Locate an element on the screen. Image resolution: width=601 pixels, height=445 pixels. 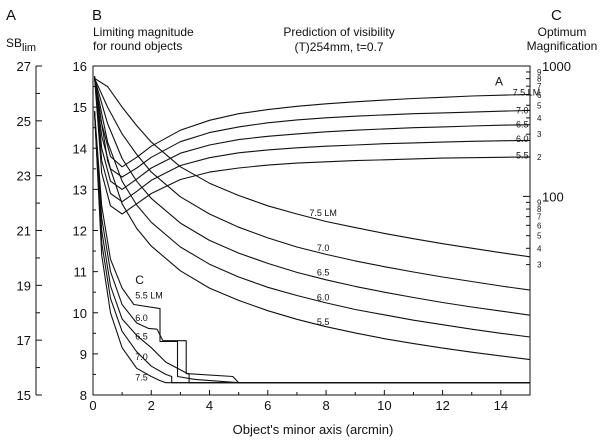
sb-tick-label: 27 is located at coordinates (24, 66).